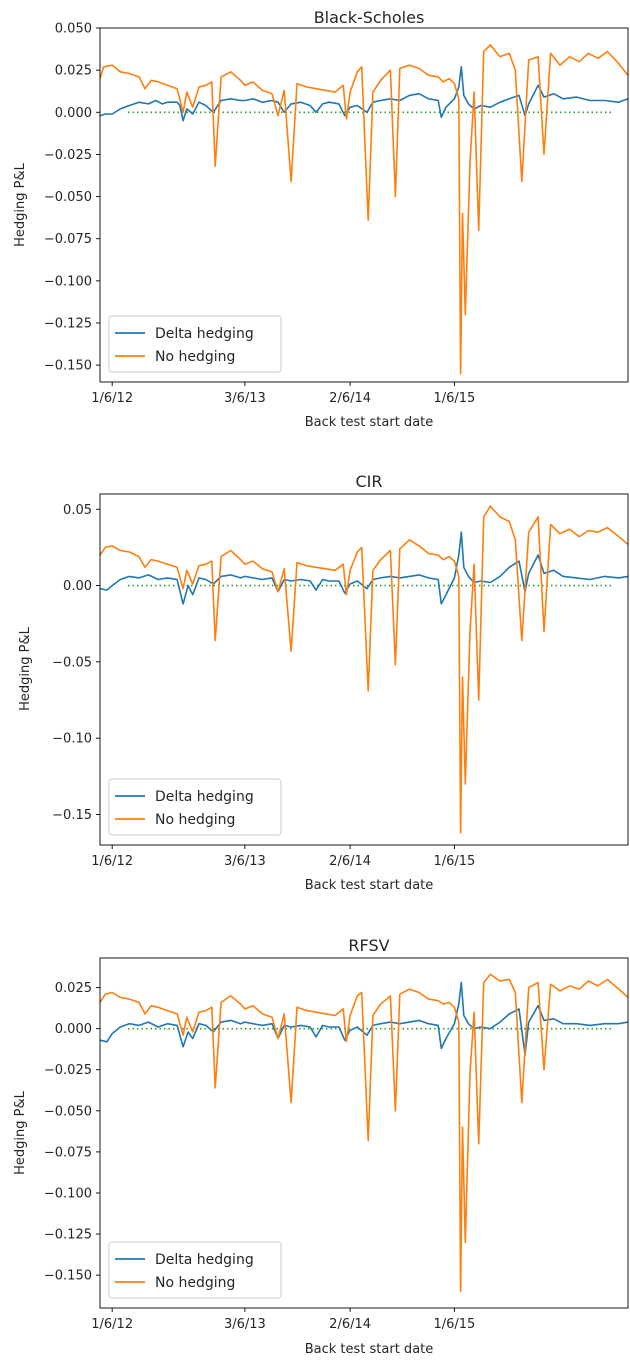  What do you see at coordinates (364, 1018) in the screenshot?
I see `series-line-delta-hedging` at bounding box center [364, 1018].